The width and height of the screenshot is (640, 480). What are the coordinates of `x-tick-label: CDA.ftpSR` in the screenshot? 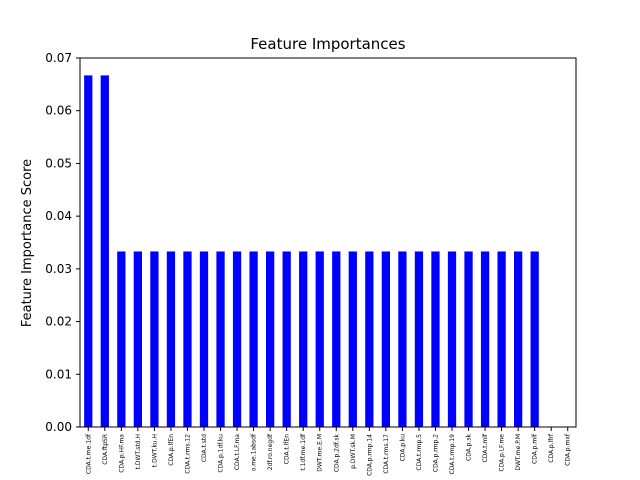 It's located at (105, 449).